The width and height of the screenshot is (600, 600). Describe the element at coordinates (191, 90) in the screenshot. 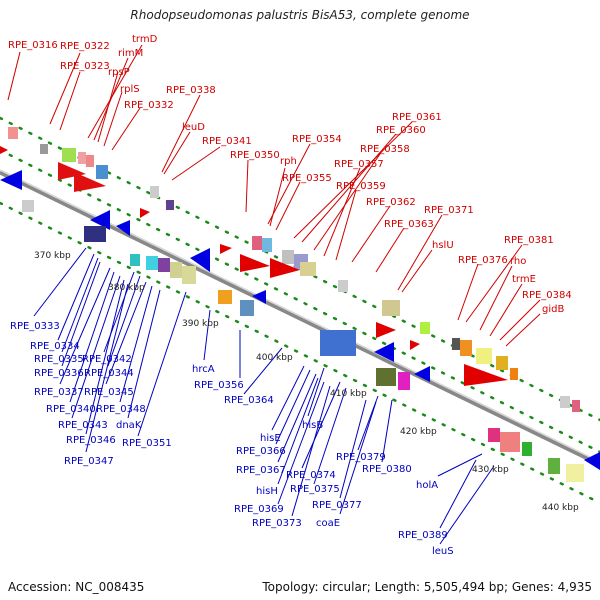

I see `gene-label: RPE_0338` at that location.